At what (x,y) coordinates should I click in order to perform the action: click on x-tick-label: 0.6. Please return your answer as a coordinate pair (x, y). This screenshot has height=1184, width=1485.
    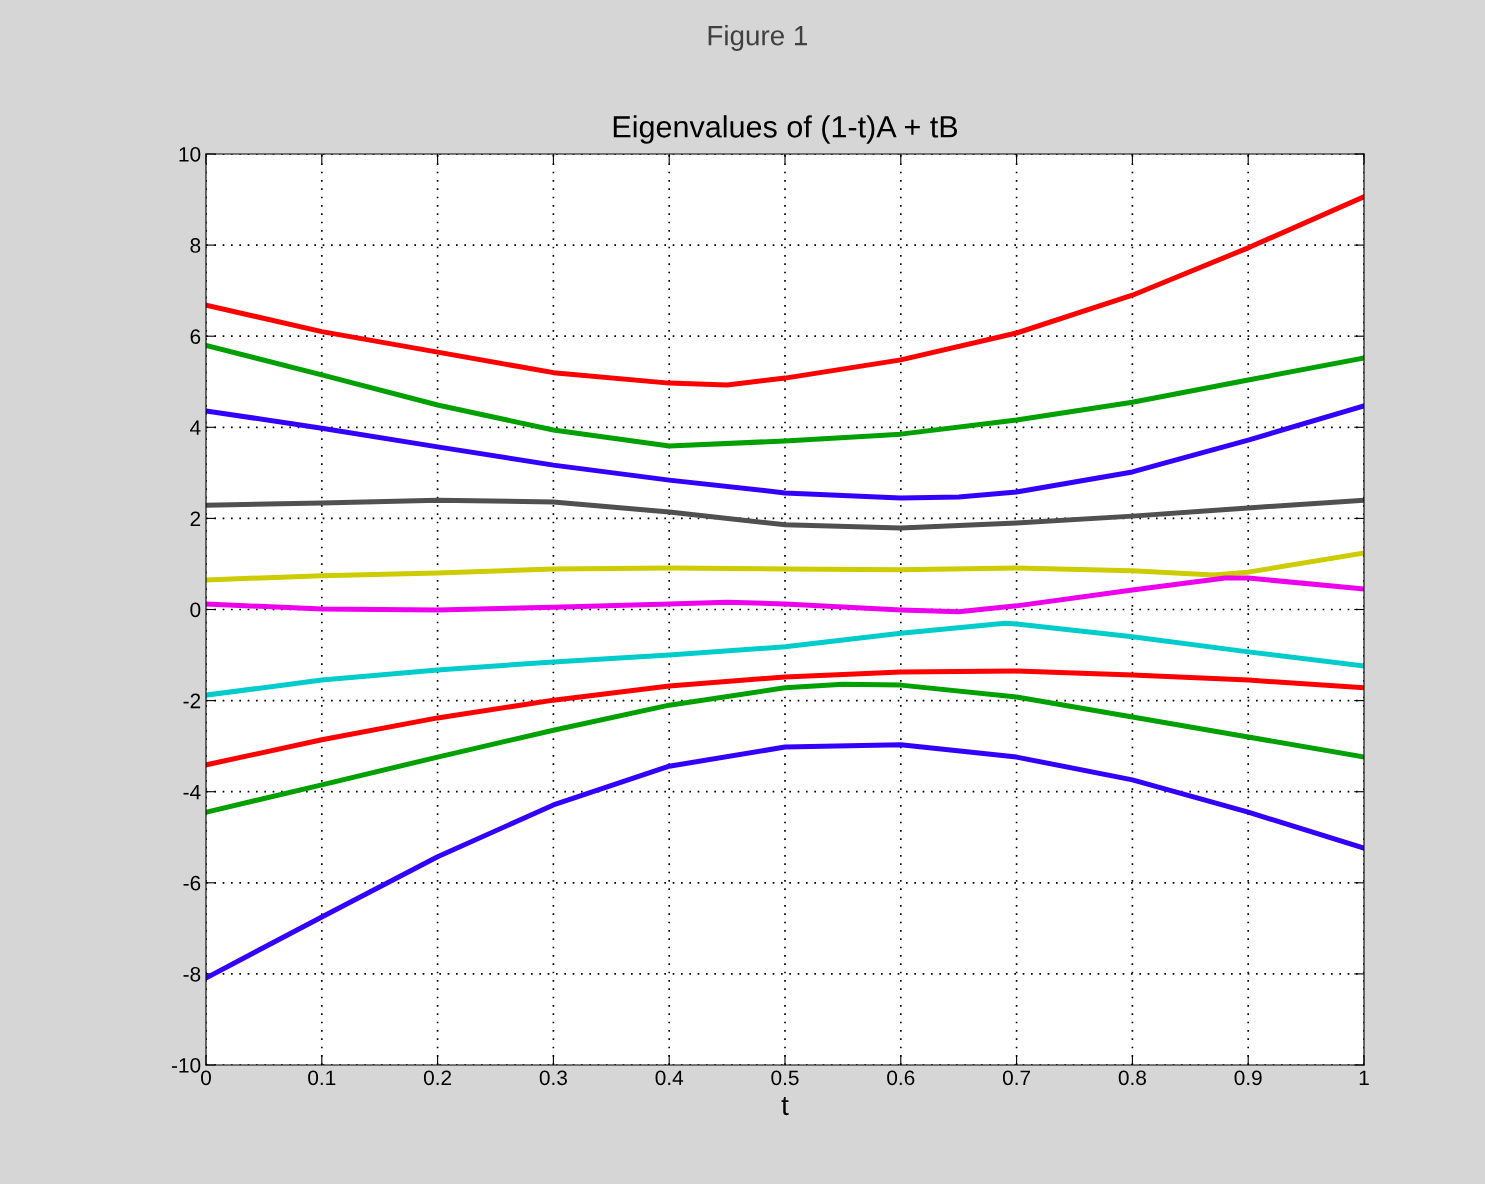
    Looking at the image, I should click on (901, 1078).